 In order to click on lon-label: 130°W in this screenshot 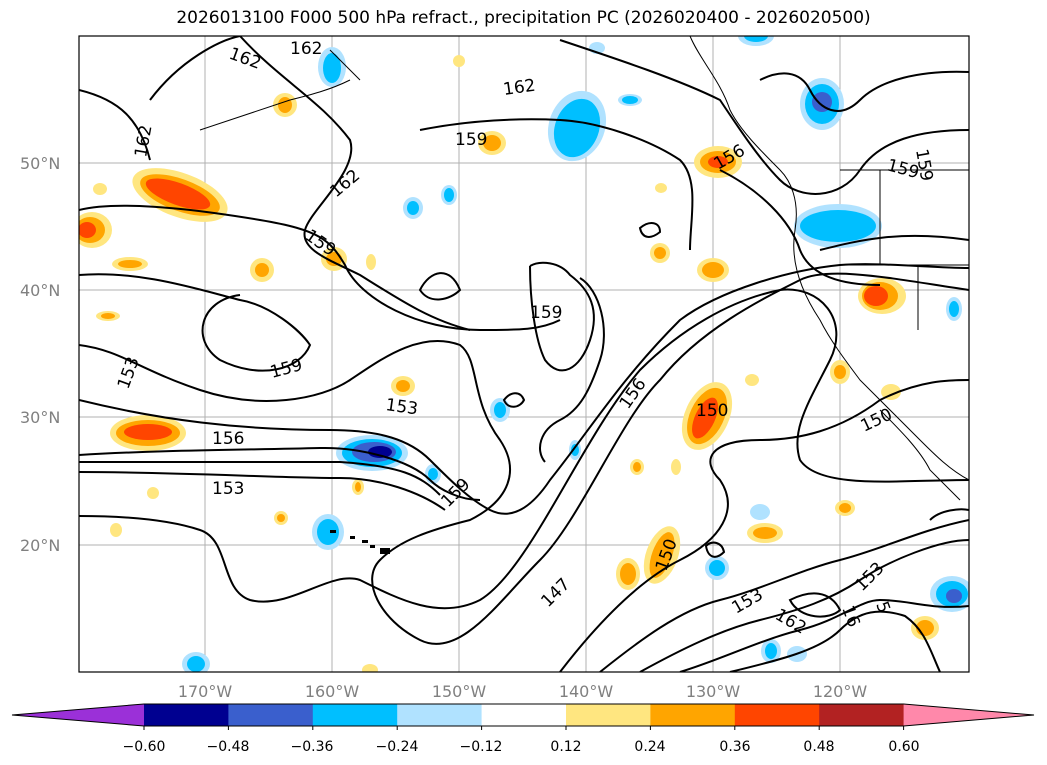, I will do `click(713, 691)`.